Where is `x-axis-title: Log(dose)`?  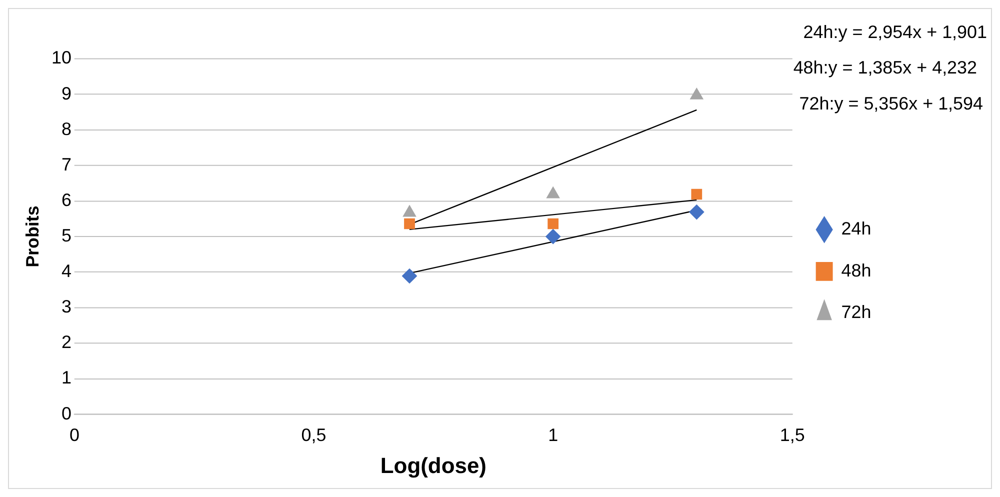 x-axis-title: Log(dose) is located at coordinates (433, 465).